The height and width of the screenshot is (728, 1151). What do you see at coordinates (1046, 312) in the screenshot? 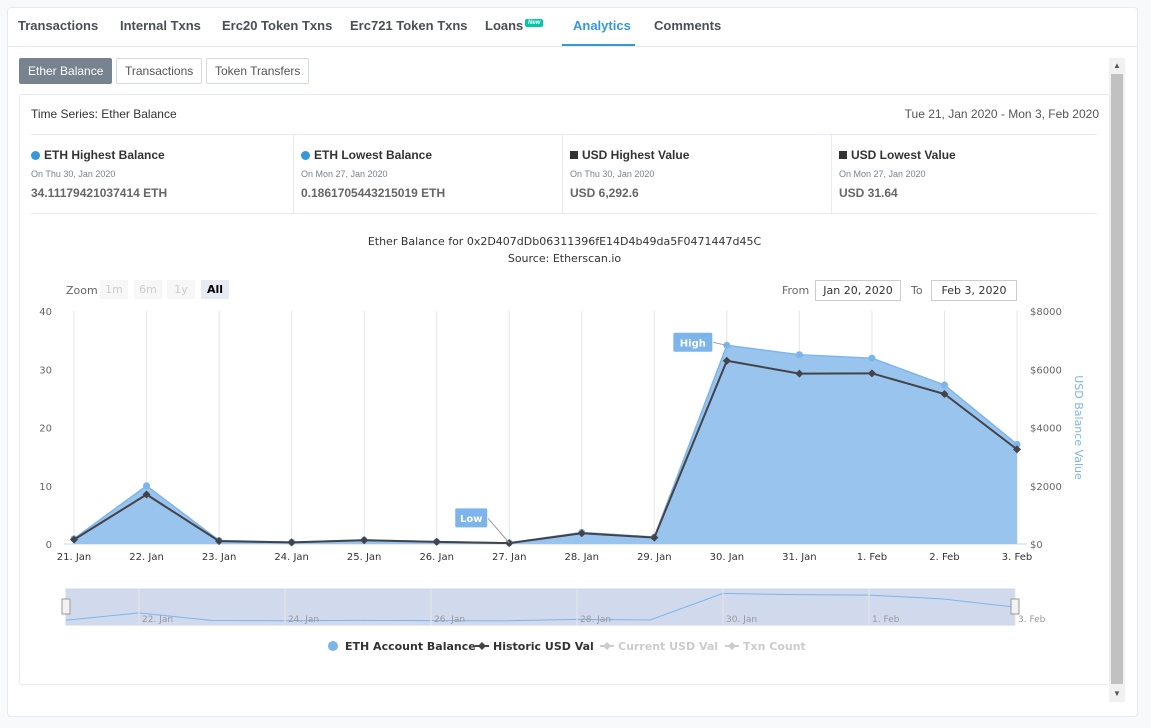
I see `y-right-tick-label: $8000` at bounding box center [1046, 312].